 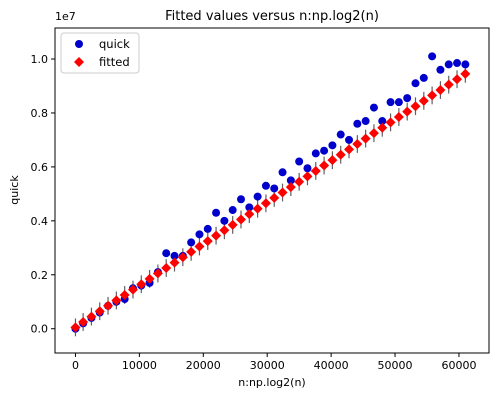 What do you see at coordinates (43, 194) in the screenshot?
I see `y-axis-ticks: 0.0 0.2 0.4 0.6 0.8 1.0` at bounding box center [43, 194].